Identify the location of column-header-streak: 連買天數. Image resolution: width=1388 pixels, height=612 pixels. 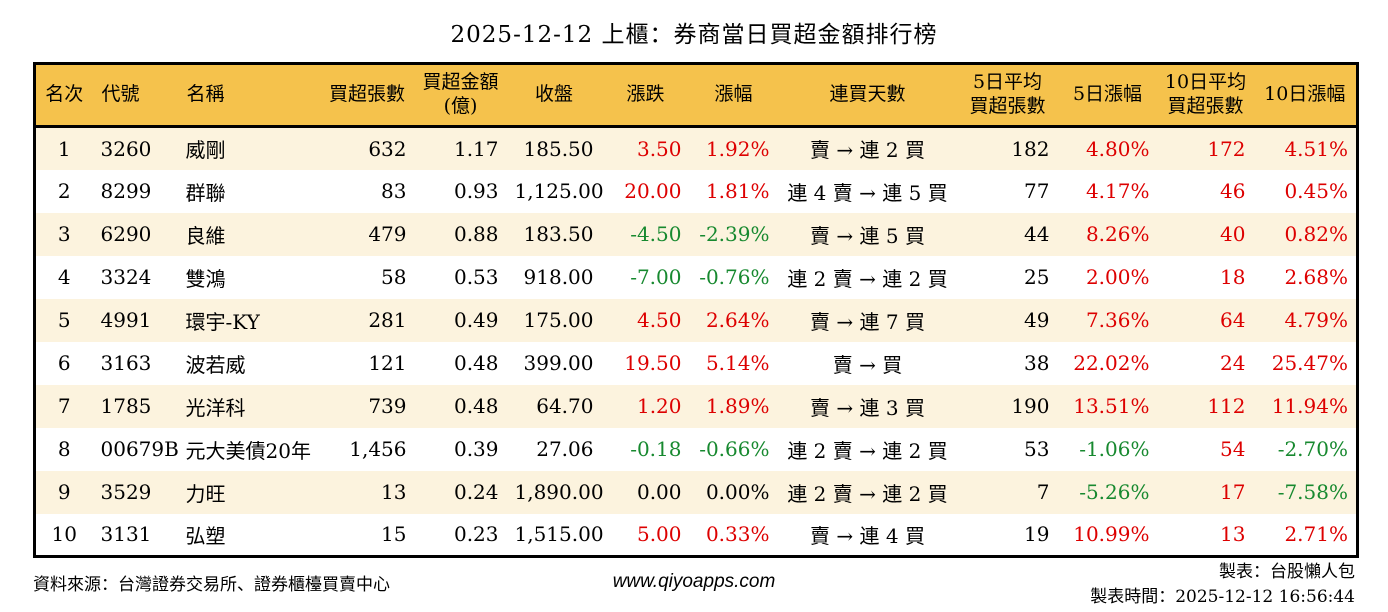
(867, 95).